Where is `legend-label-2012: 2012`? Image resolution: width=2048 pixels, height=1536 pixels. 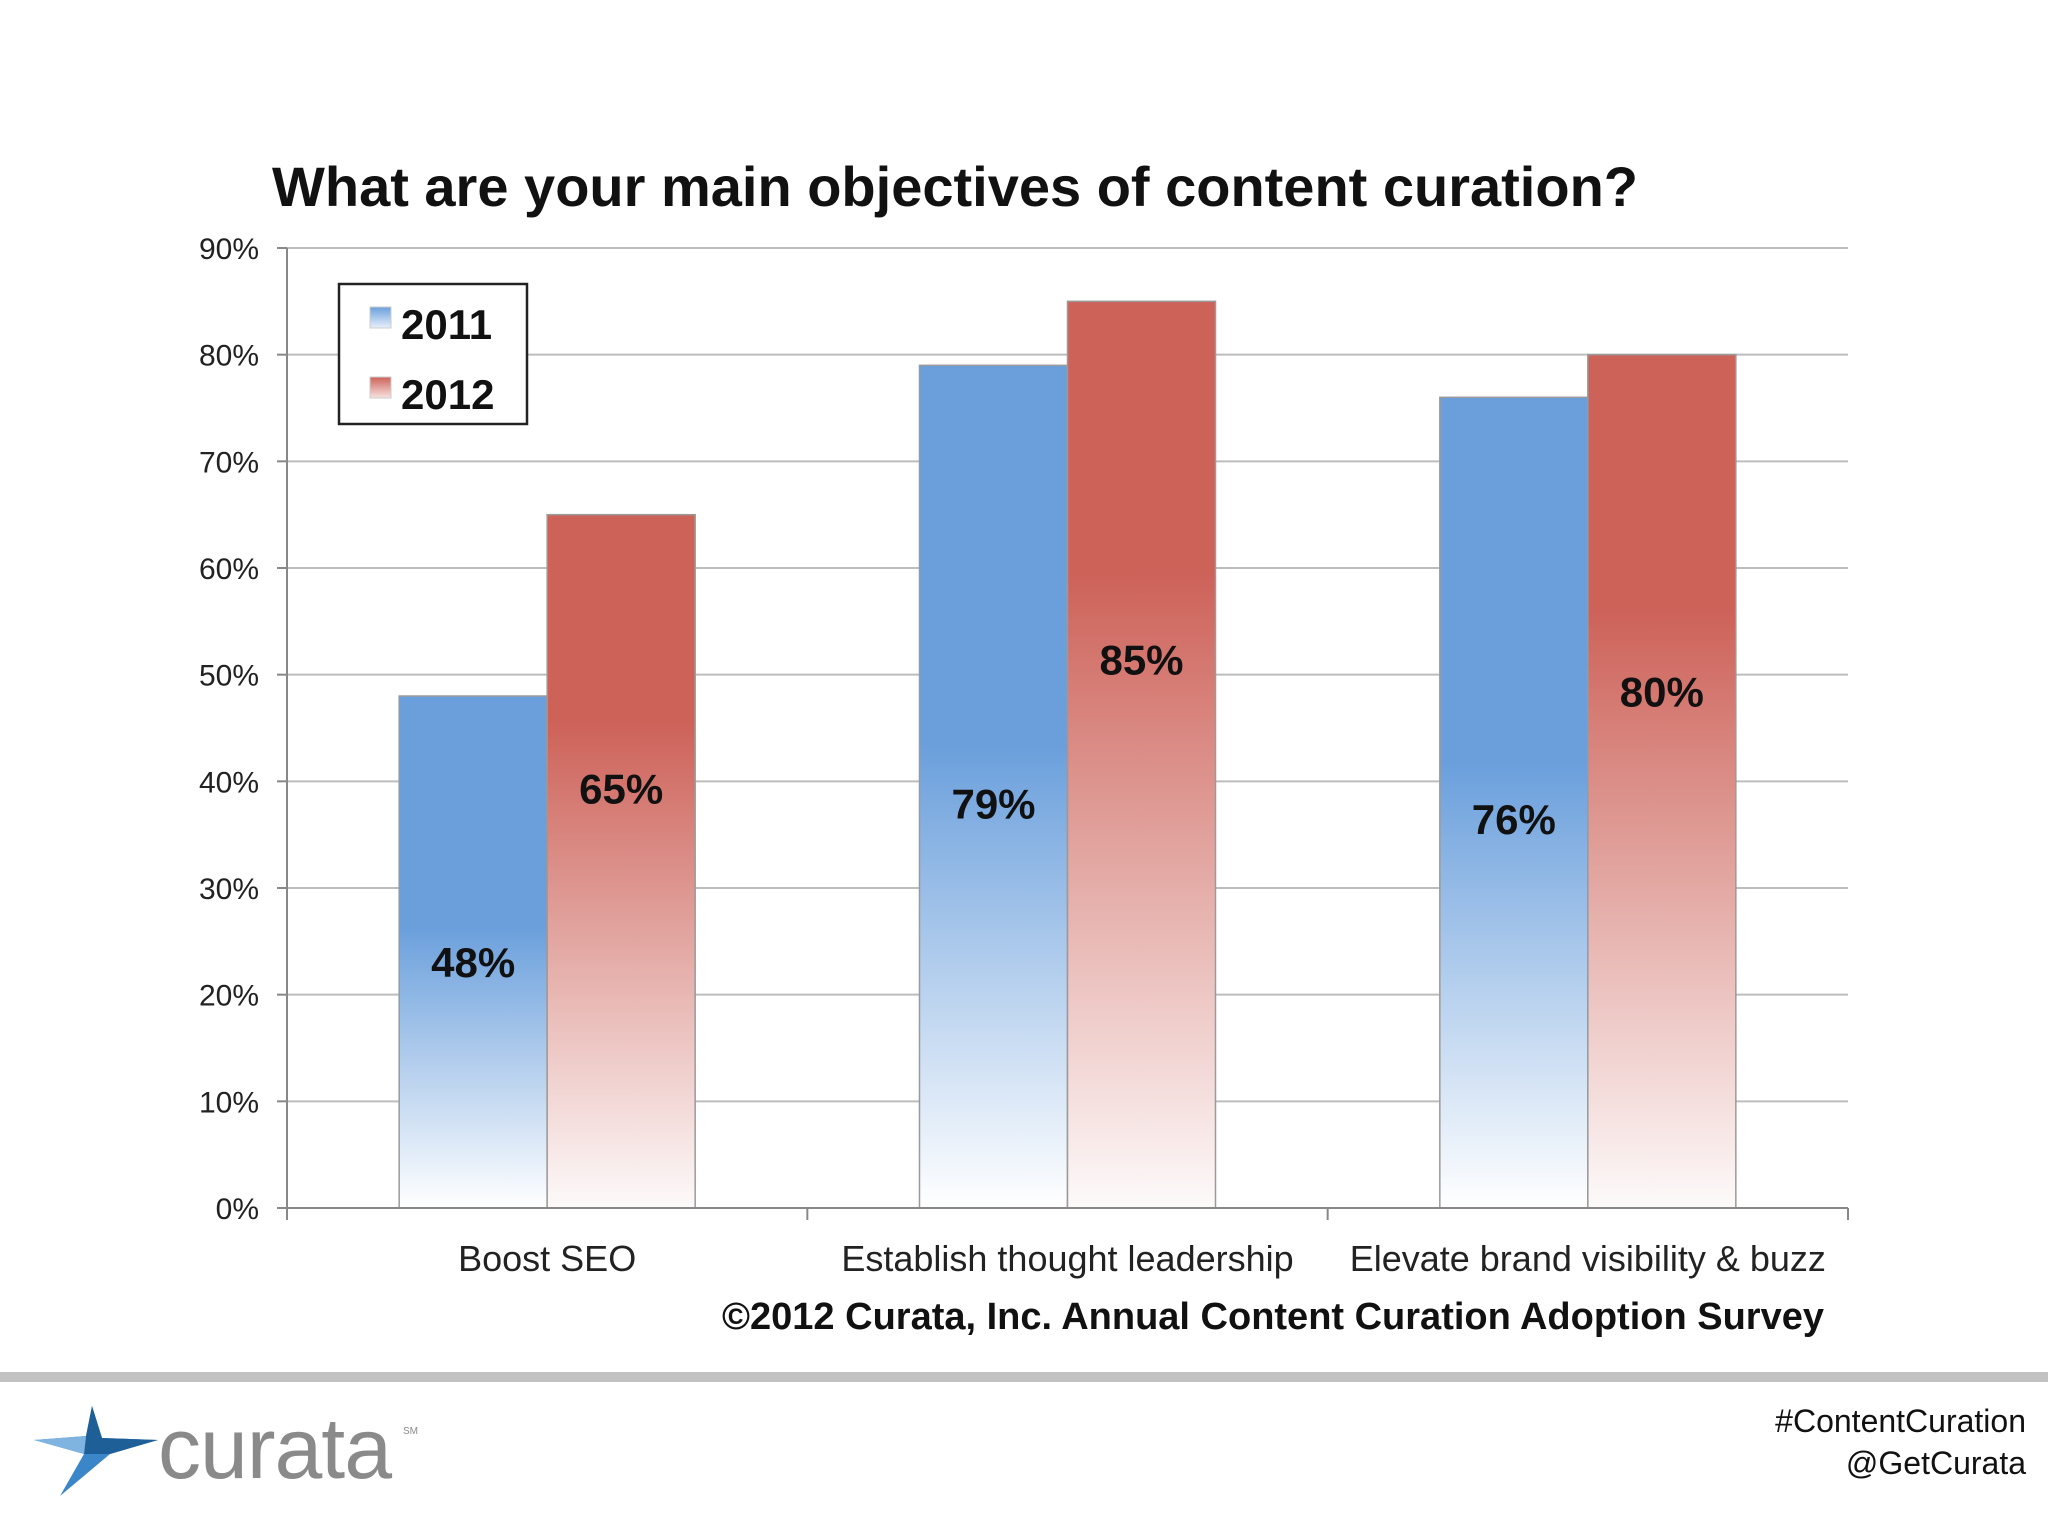 legend-label-2012: 2012 is located at coordinates (447, 394).